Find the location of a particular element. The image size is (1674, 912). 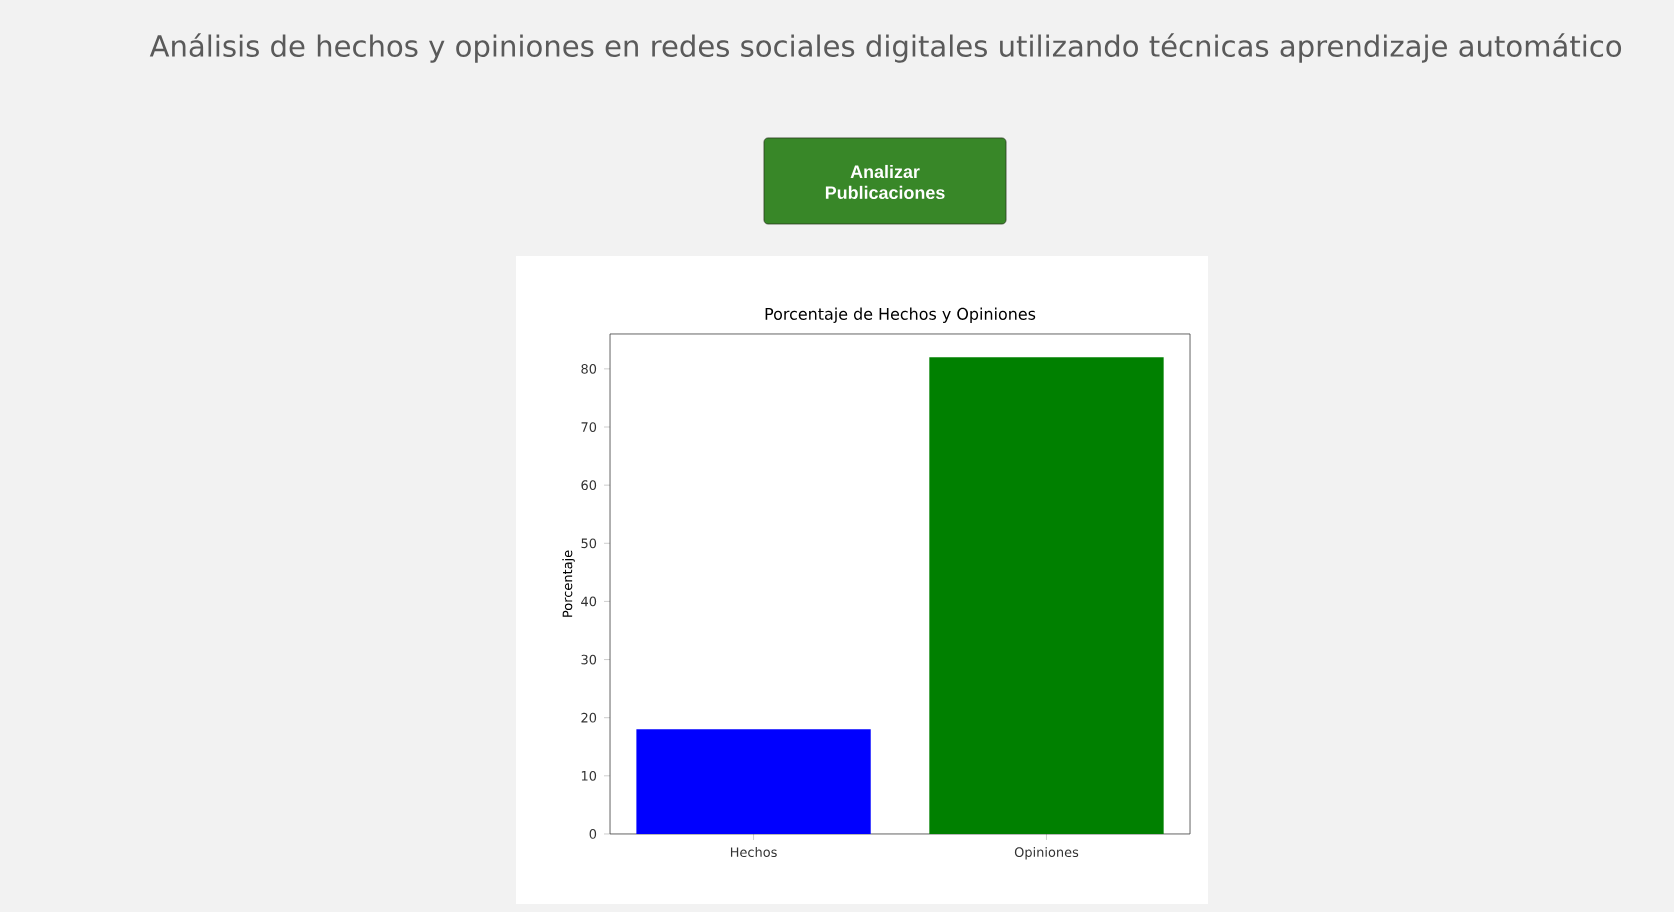

text: Analizar Publicaciones is located at coordinates (885, 182).